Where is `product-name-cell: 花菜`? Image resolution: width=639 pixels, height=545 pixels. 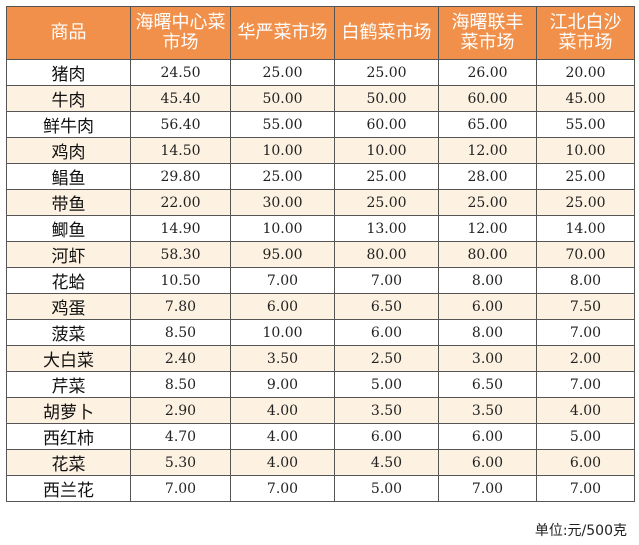
product-name-cell: 花菜 is located at coordinates (68, 462).